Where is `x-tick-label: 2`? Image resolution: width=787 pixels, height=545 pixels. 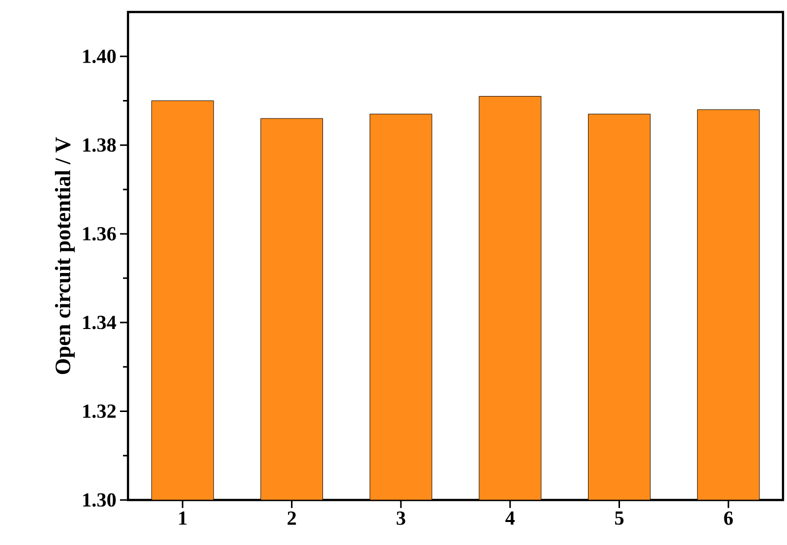 x-tick-label: 2 is located at coordinates (292, 518).